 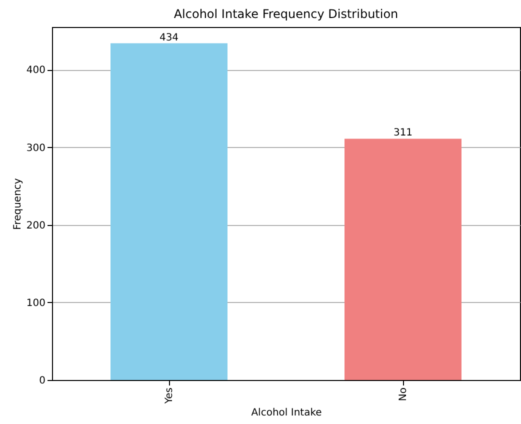 I want to click on y-tick-label: 400, so click(x=36, y=70).